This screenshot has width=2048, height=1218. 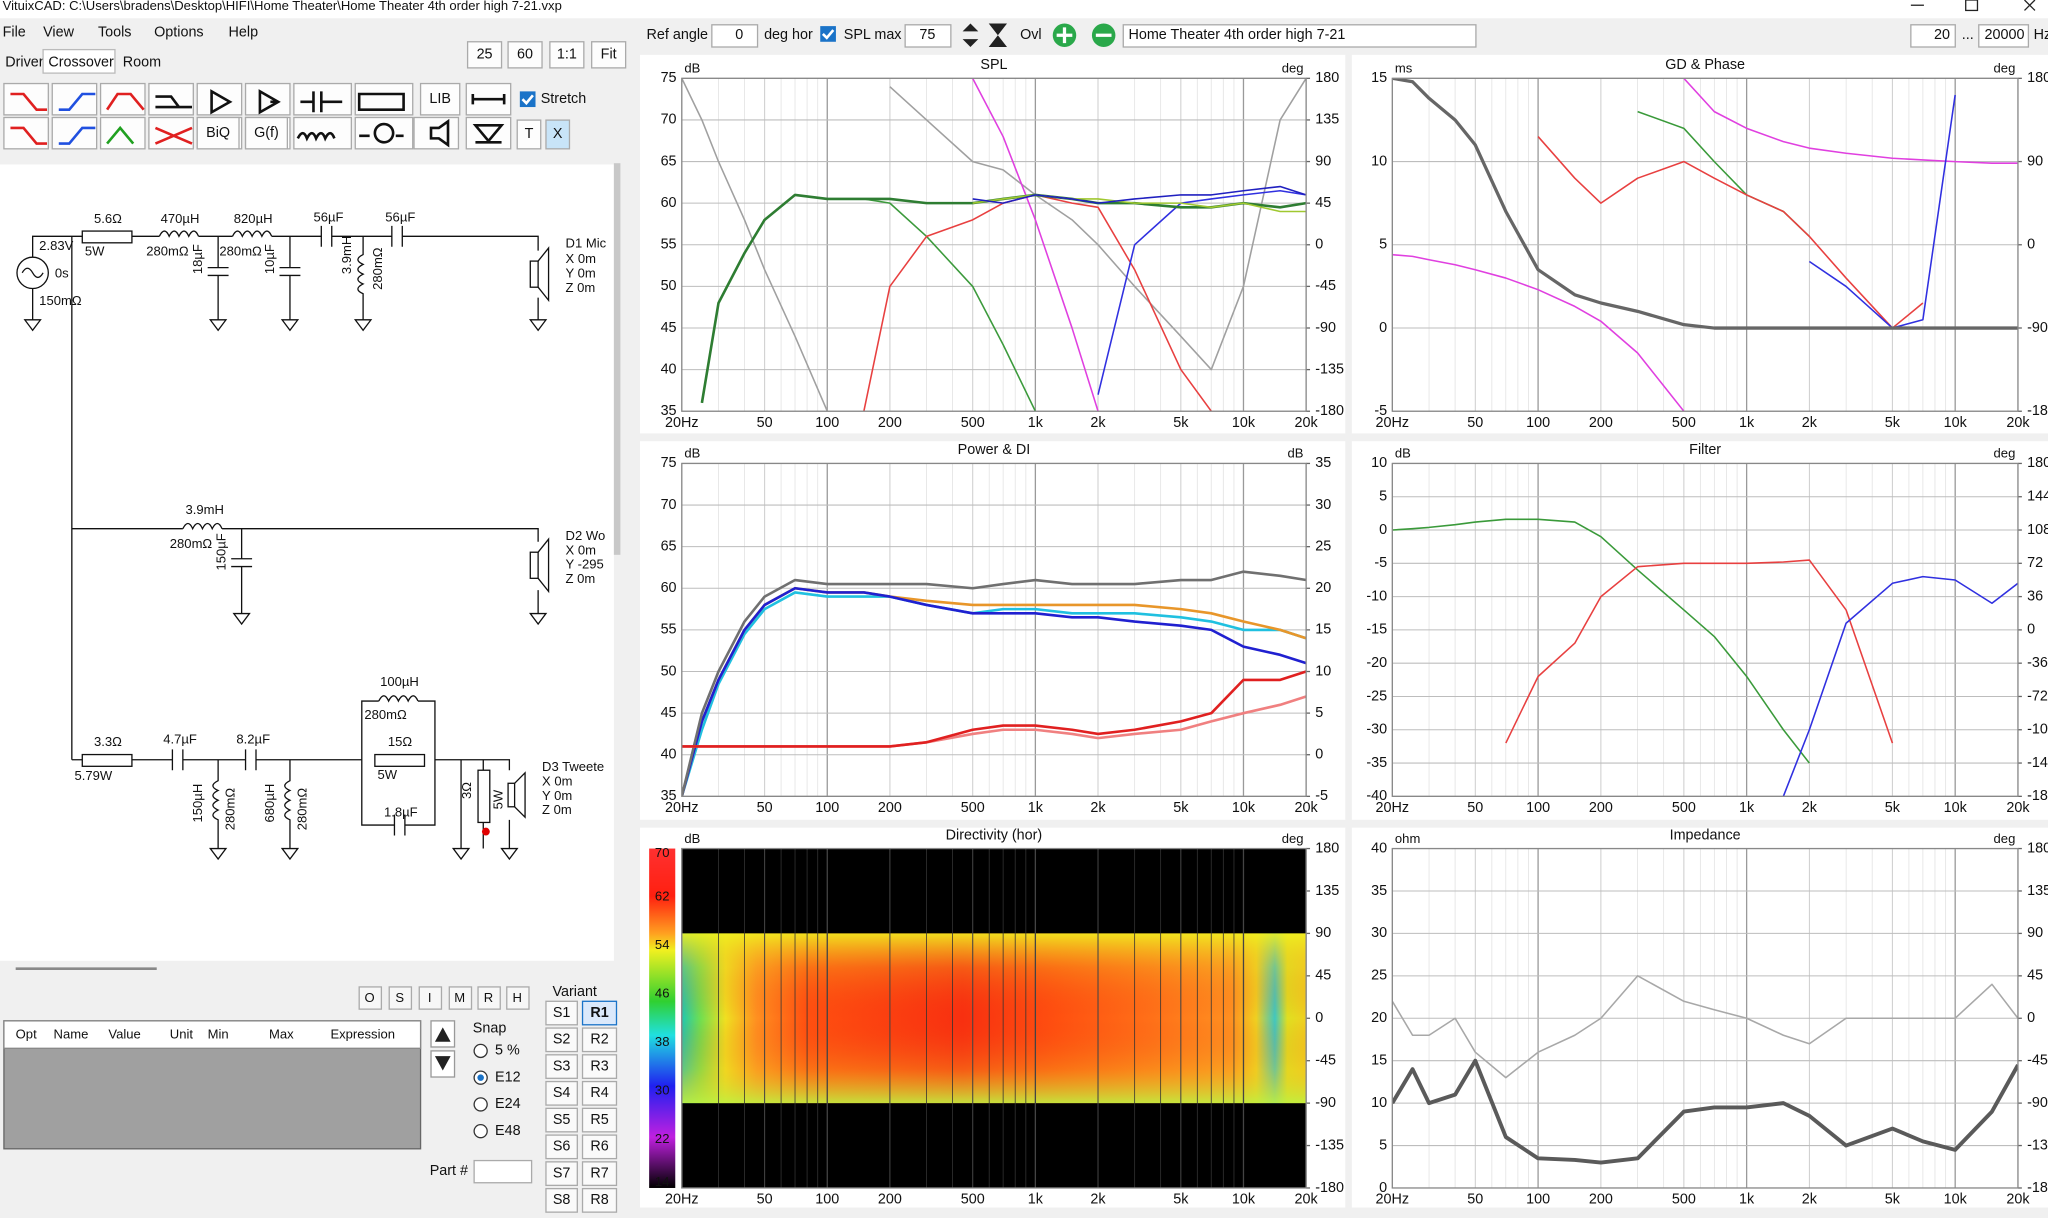 I want to click on y-tick-label: 65, so click(x=669, y=161).